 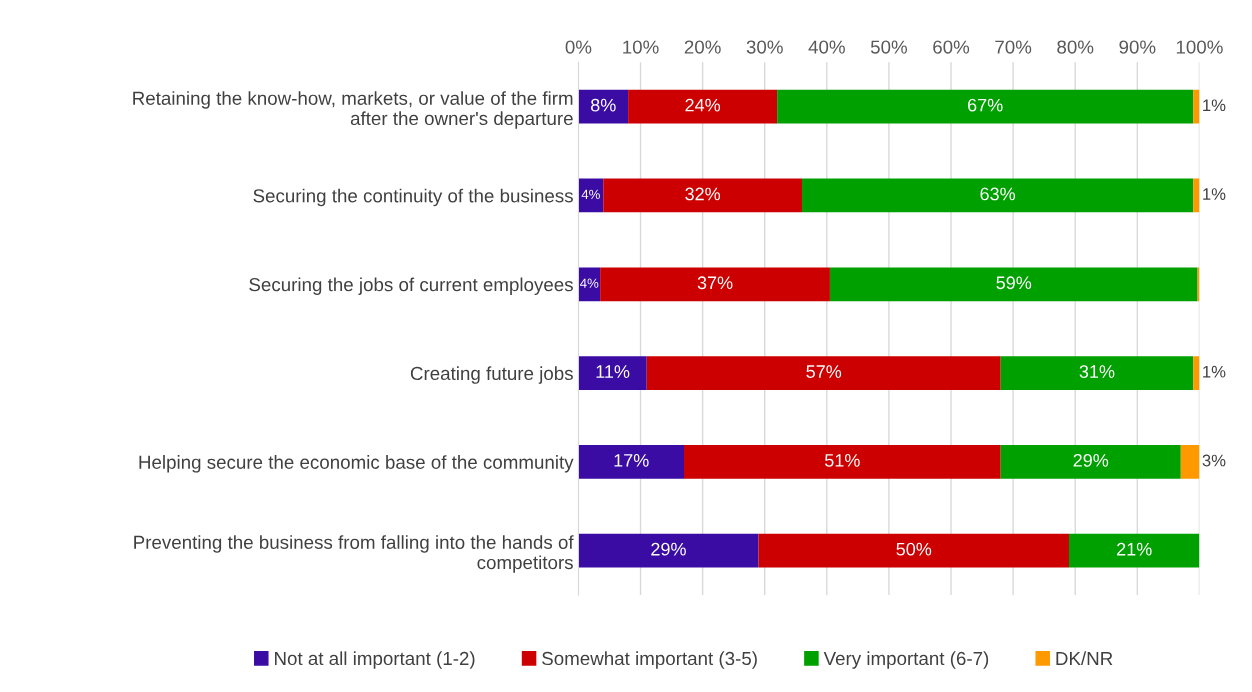 What do you see at coordinates (641, 47) in the screenshot?
I see `x-tick-label: 10%` at bounding box center [641, 47].